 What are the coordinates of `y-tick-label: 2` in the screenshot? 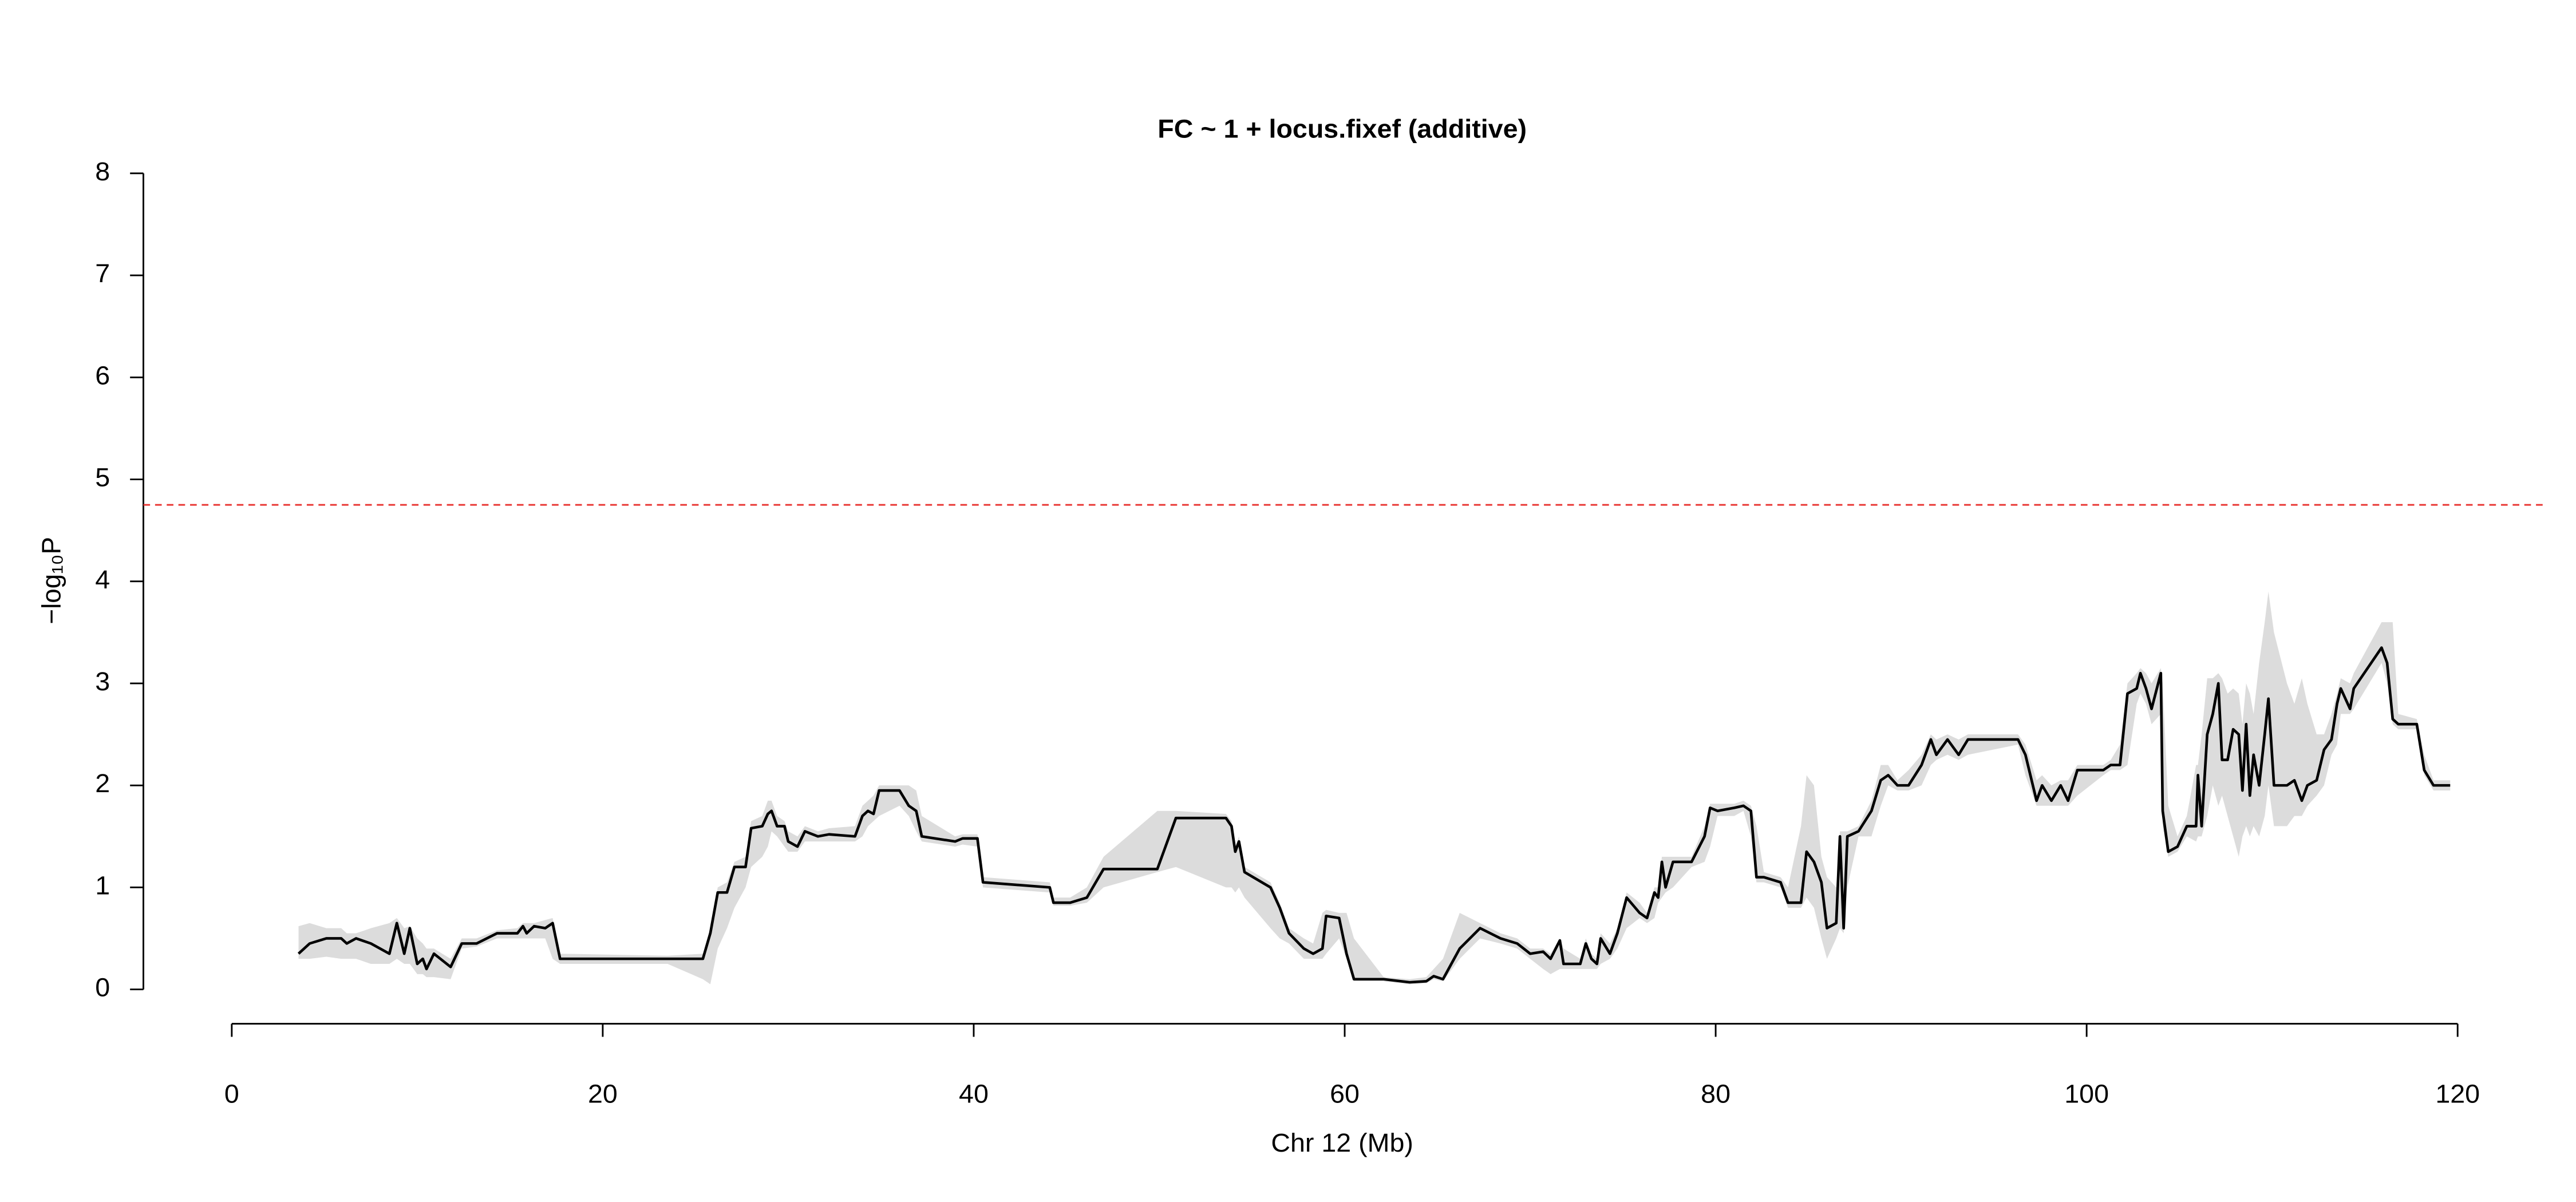 It's located at (102, 784).